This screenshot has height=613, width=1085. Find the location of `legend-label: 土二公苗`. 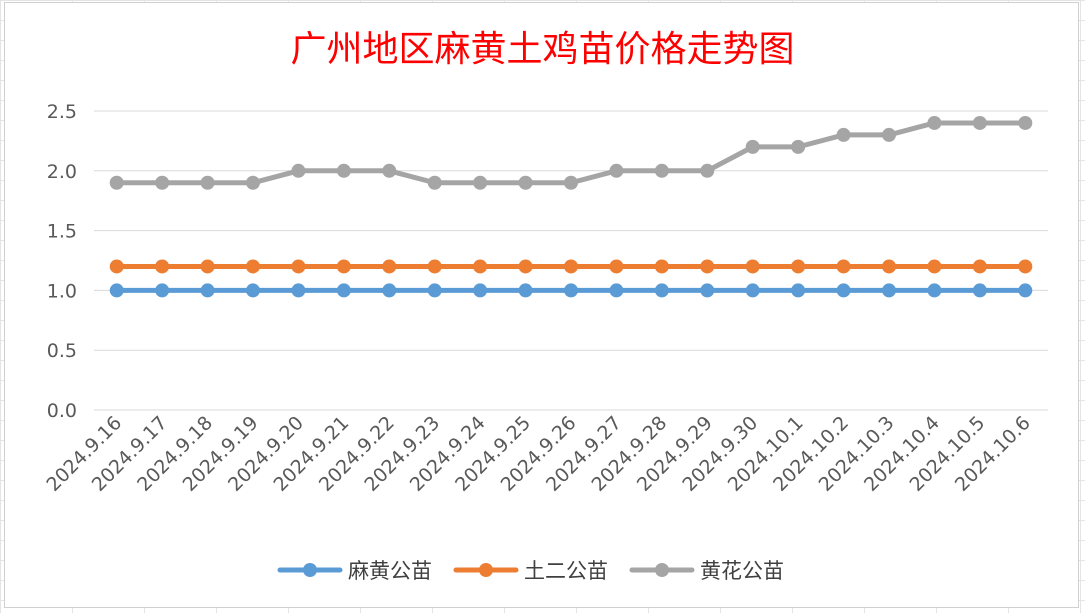

legend-label: 土二公苗 is located at coordinates (566, 571).